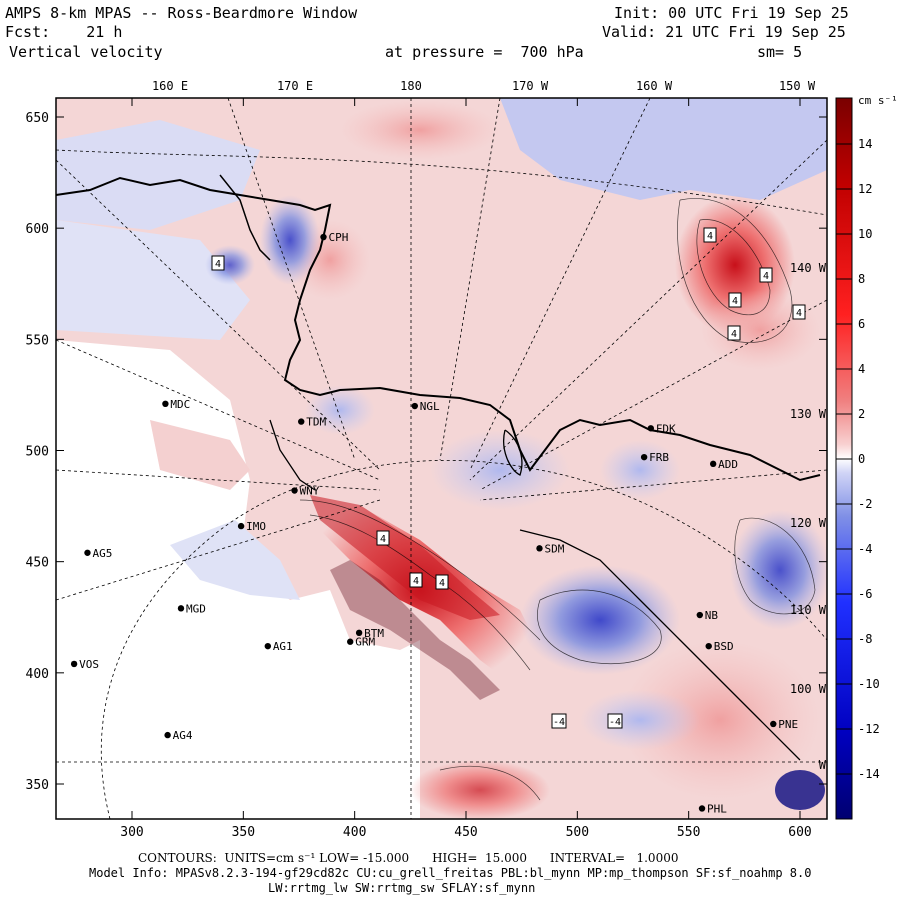  Describe the element at coordinates (688, 832) in the screenshot. I see `x-tick-label: 550` at that location.